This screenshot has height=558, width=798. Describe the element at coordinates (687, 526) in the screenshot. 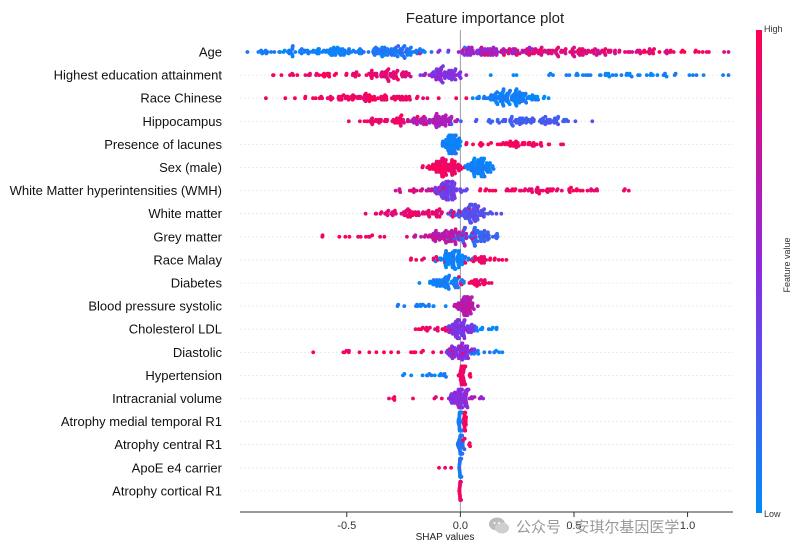

I see `x-tick-label: 1.0` at that location.